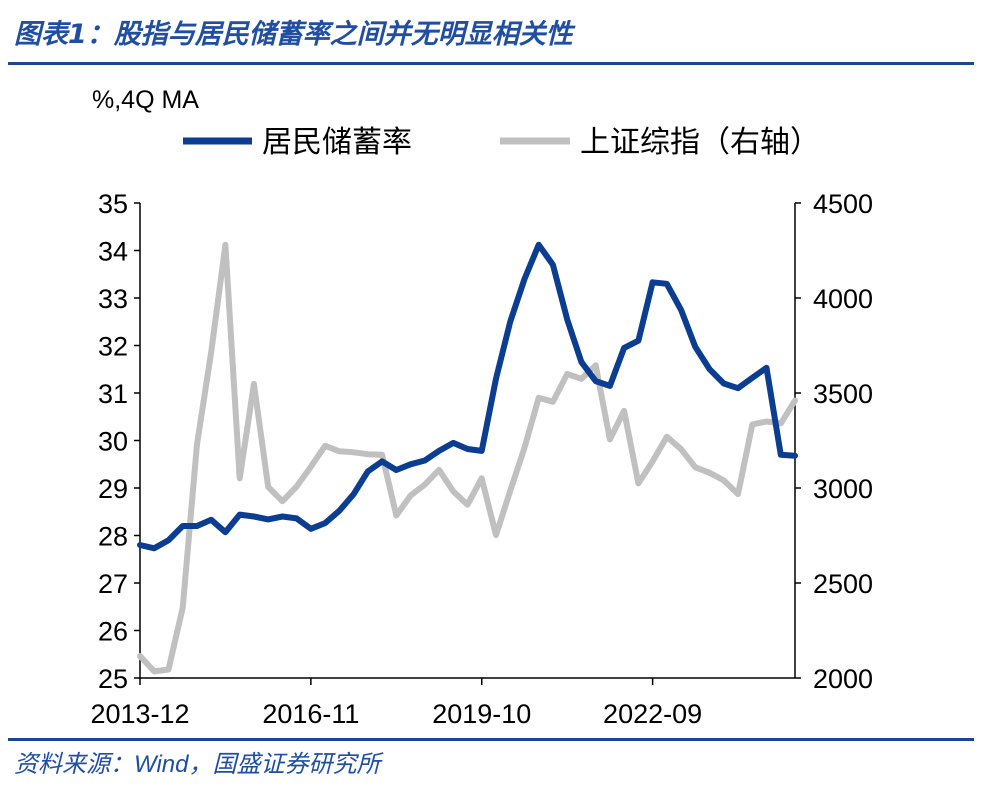 This screenshot has width=981, height=792. What do you see at coordinates (843, 489) in the screenshot?
I see `right-tick-label: 3000` at bounding box center [843, 489].